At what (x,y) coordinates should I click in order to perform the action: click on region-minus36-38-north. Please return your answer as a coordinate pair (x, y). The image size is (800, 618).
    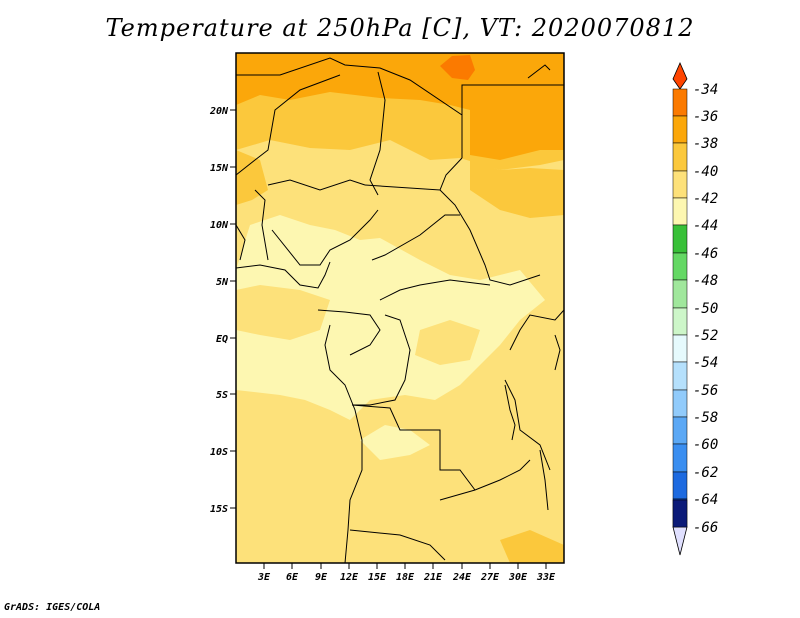
    Looking at the image, I should click on (400, 106).